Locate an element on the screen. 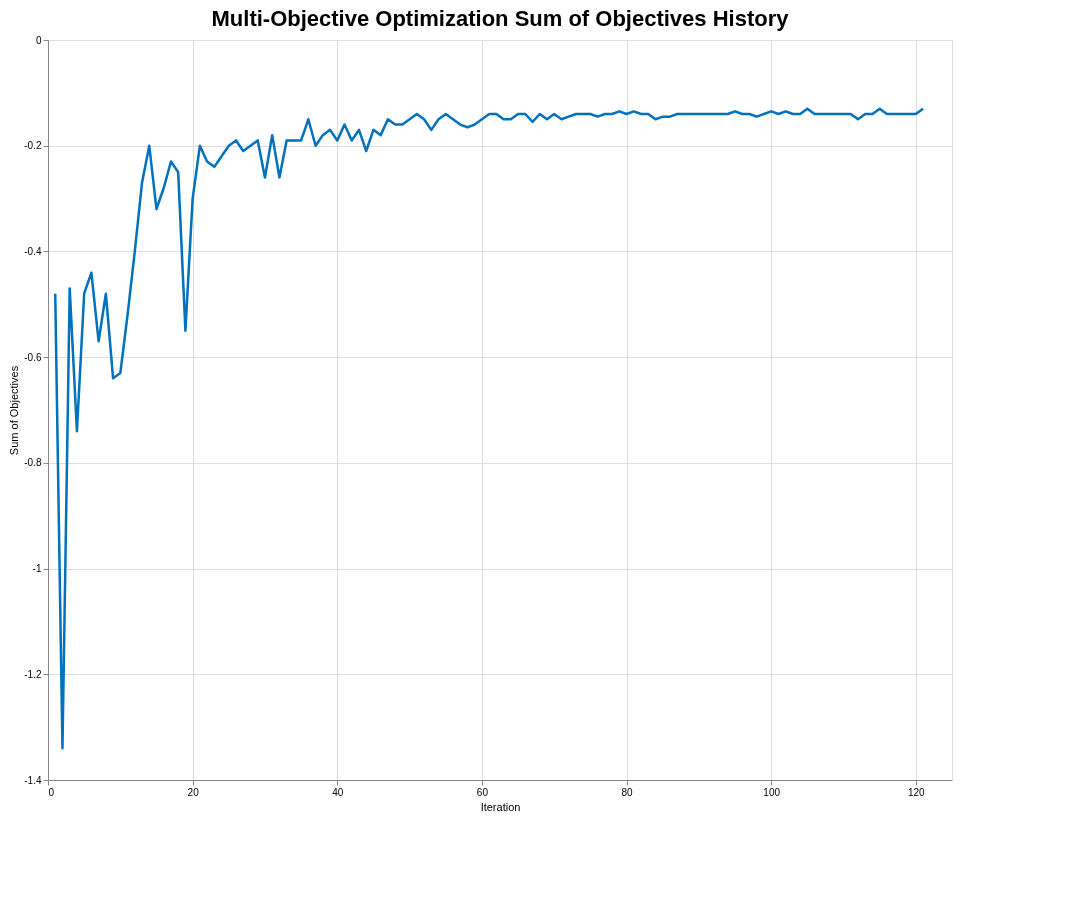 This screenshot has height=915, width=1086. y-tick-label: -0.8 is located at coordinates (33, 463).